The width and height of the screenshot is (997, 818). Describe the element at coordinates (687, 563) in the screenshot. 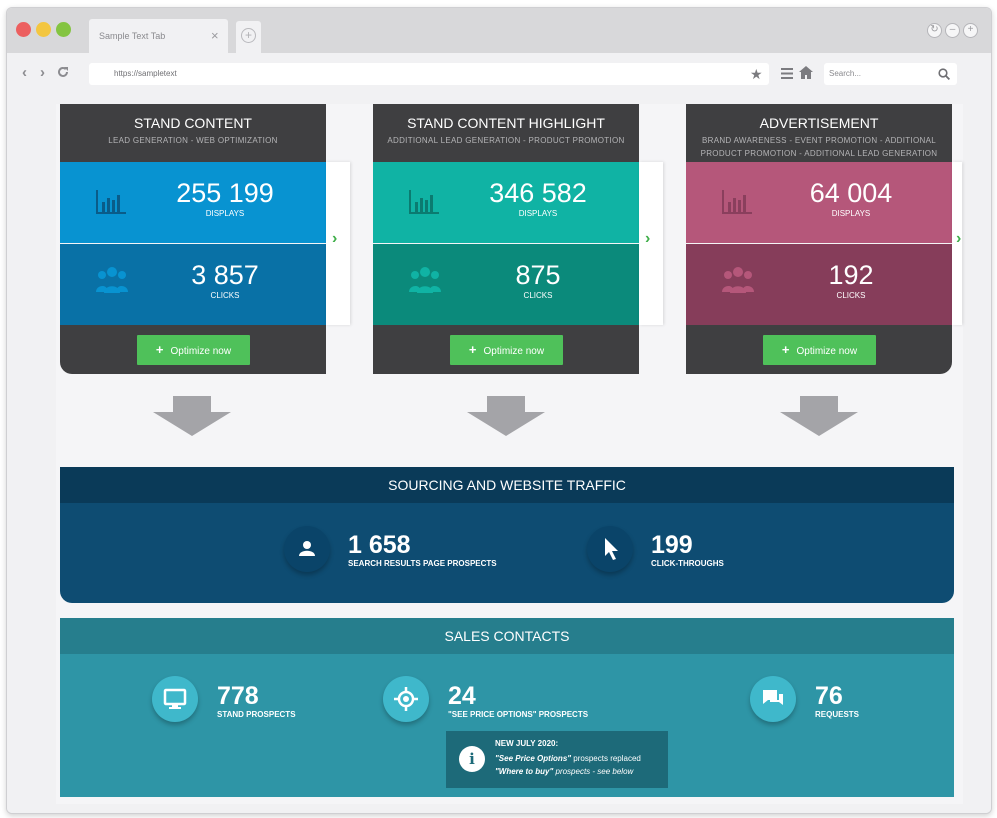

I see `click-throughs-label: CLICK-THROUGHS` at that location.